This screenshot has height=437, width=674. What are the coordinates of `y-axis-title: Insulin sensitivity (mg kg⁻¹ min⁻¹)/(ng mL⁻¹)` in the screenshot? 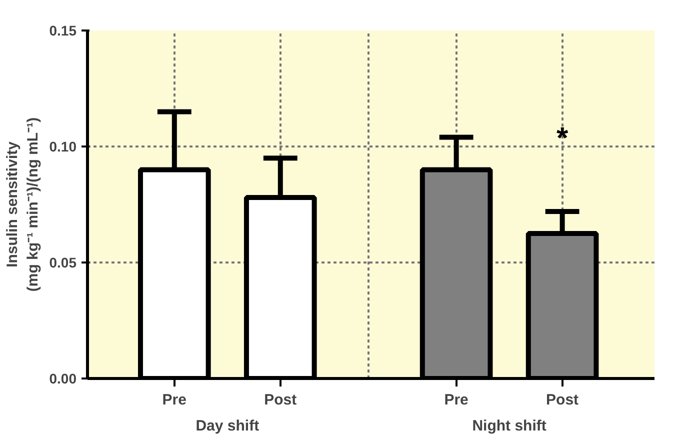 It's located at (23, 204).